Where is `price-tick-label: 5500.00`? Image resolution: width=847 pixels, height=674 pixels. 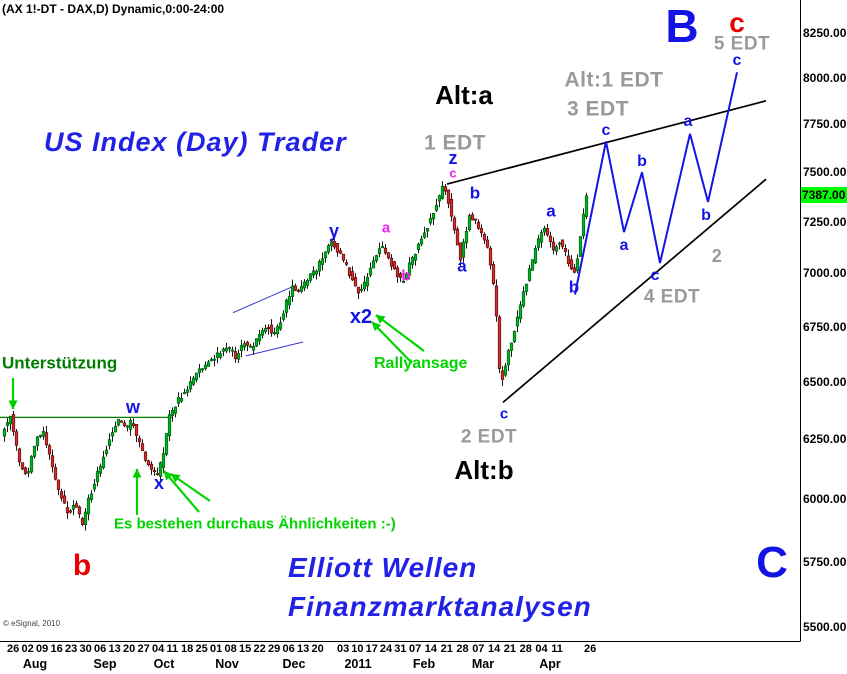 price-tick-label: 5500.00 is located at coordinates (825, 626).